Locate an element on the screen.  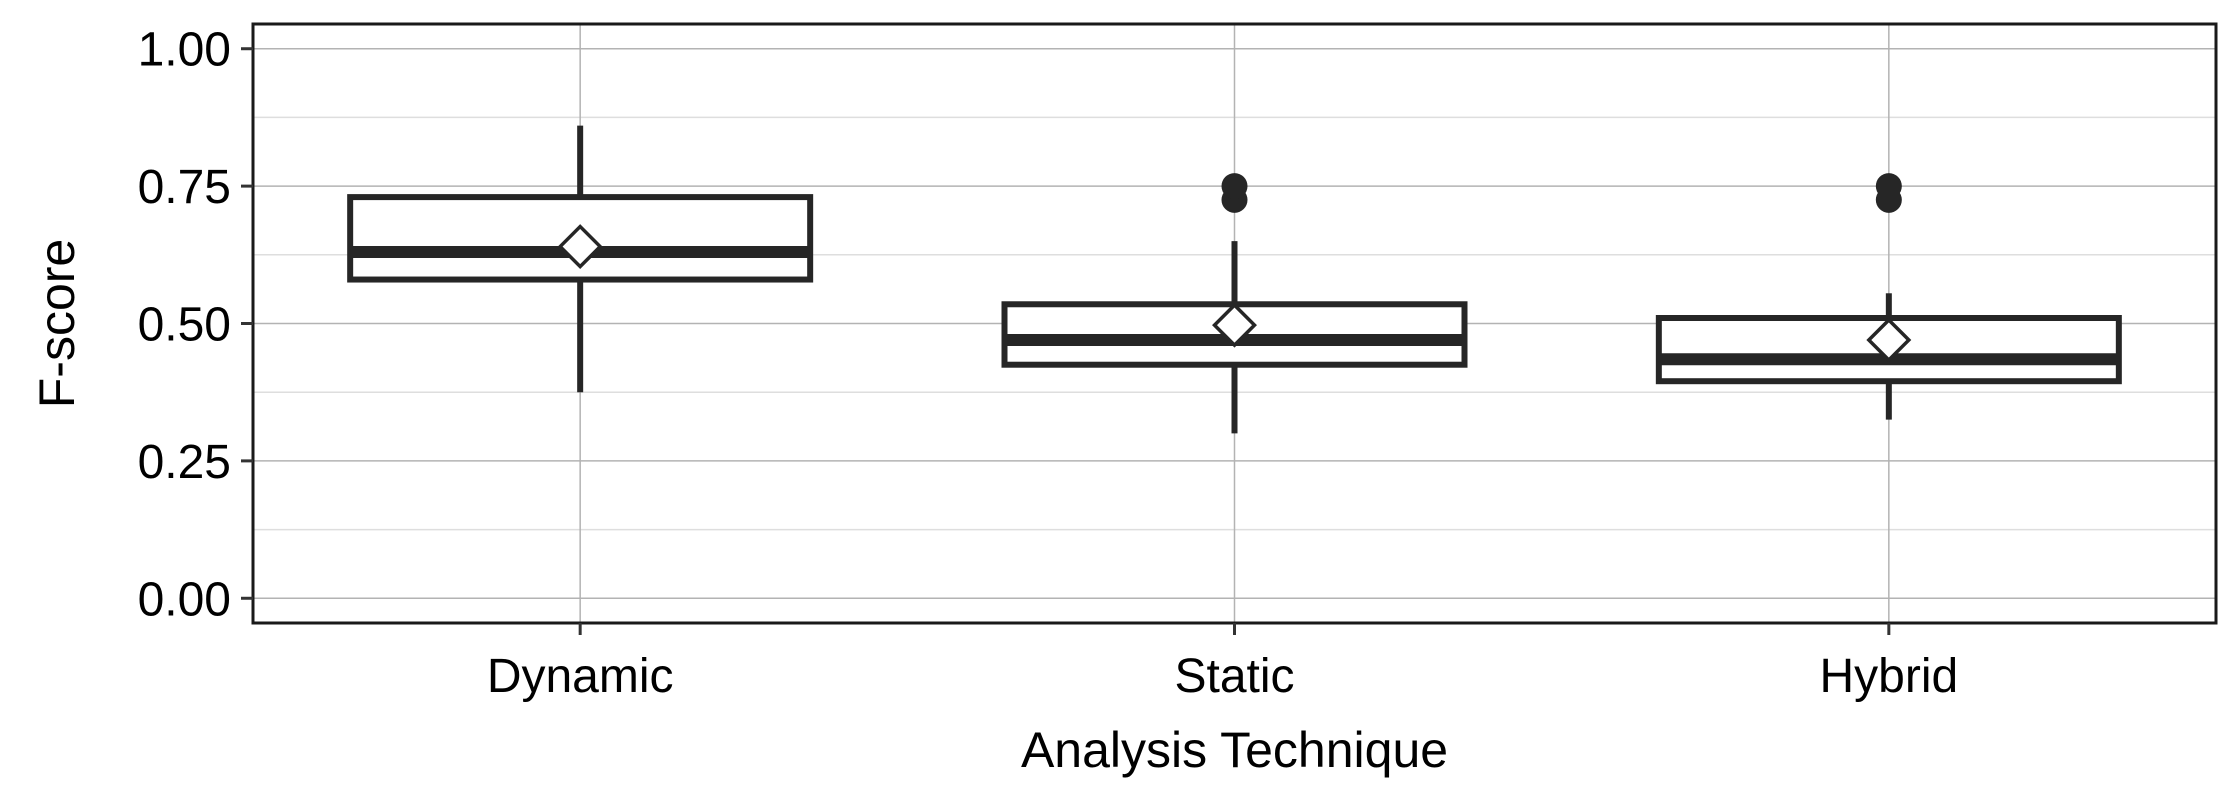
y-tick-label-2: 0.50 is located at coordinates (184, 325).